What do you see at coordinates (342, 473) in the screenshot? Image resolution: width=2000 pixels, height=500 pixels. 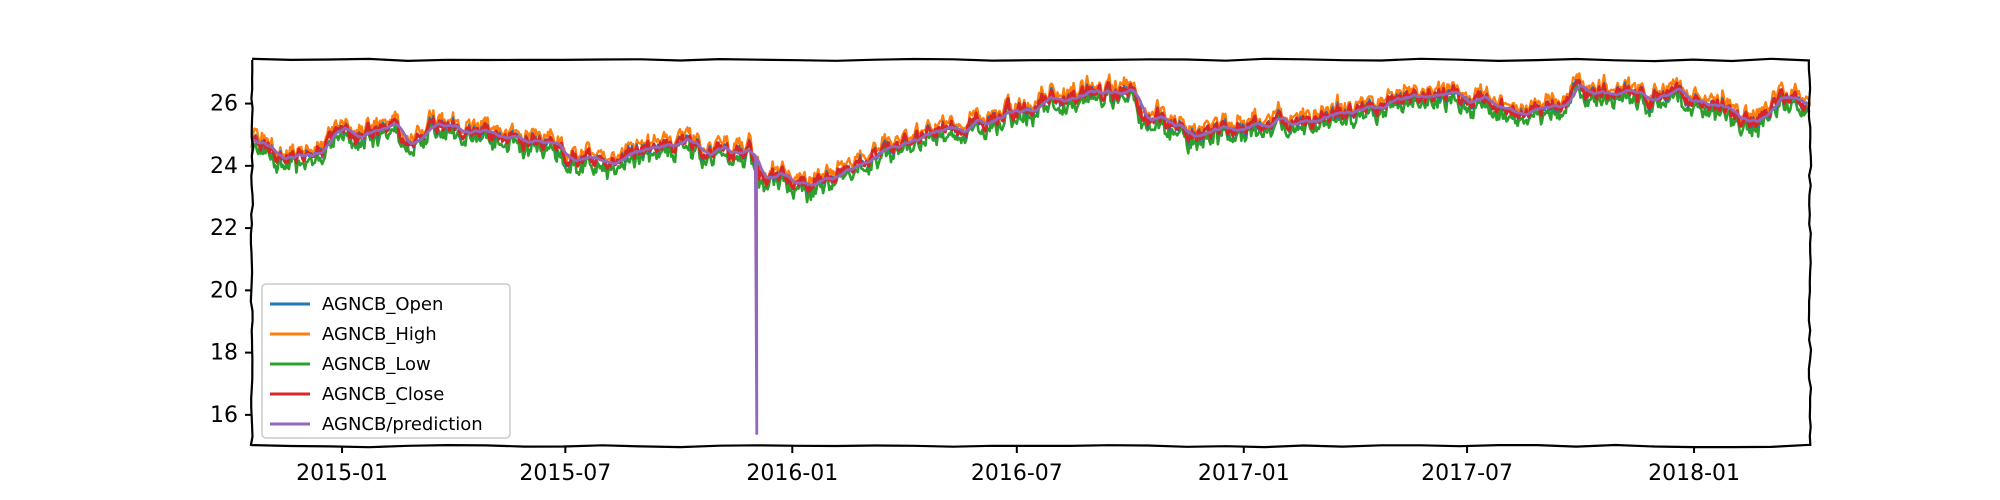 I see `x-tick-label: 2015-01` at bounding box center [342, 473].